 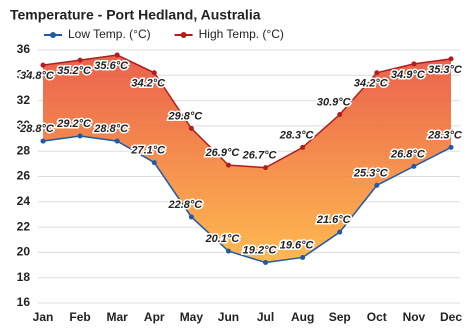 What do you see at coordinates (408, 75) in the screenshot?
I see `value-label: 34.9°C` at bounding box center [408, 75].